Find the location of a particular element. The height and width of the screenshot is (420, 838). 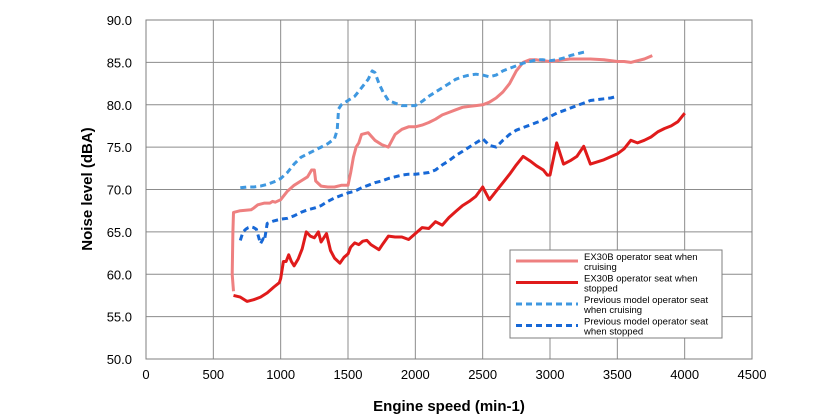

x-axis-title: Engine speed (min-1) is located at coordinates (449, 406).